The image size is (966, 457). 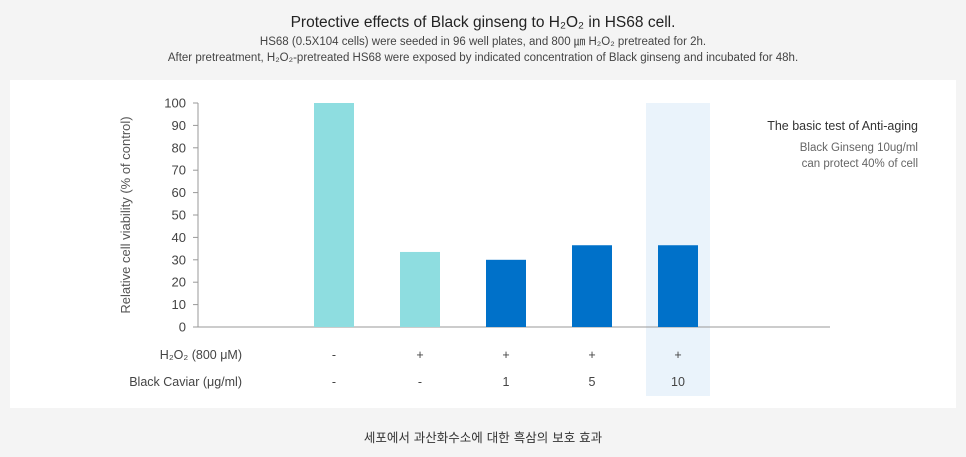 What do you see at coordinates (179, 259) in the screenshot?
I see `y-tick-label: 30` at bounding box center [179, 259].